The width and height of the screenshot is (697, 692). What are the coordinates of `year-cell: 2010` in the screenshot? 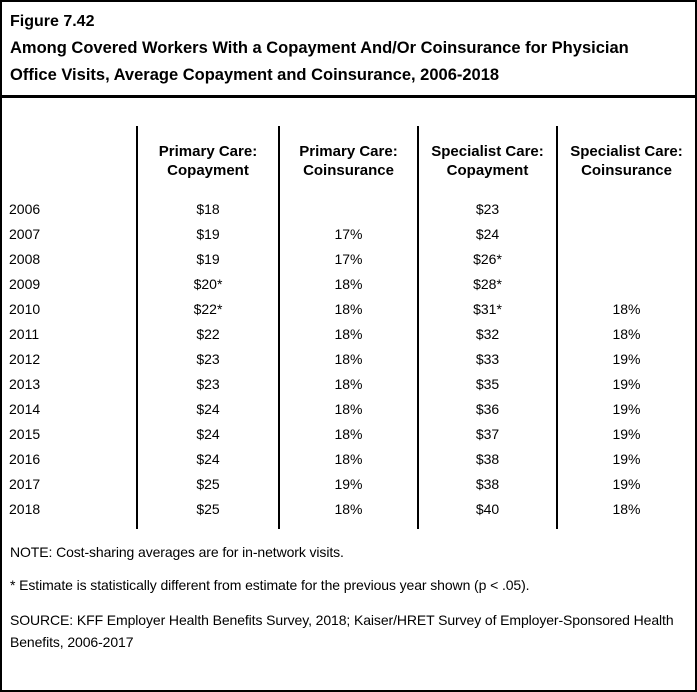 It's located at (25, 308).